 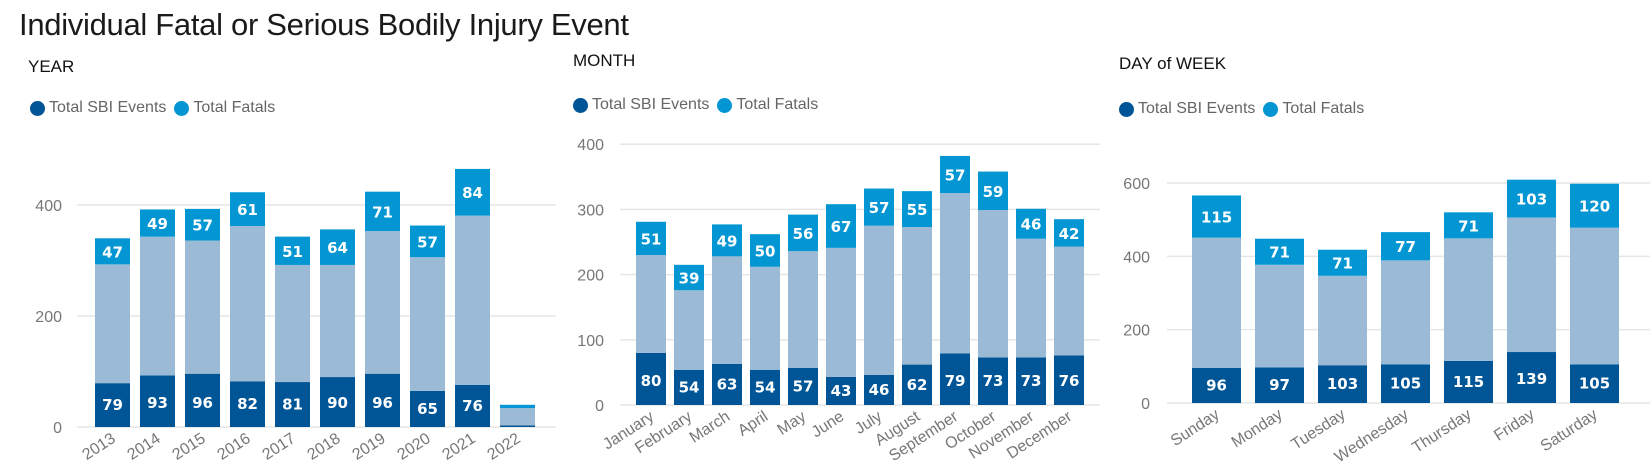 I want to click on month-data-label-sbi: 73, so click(x=993, y=381).